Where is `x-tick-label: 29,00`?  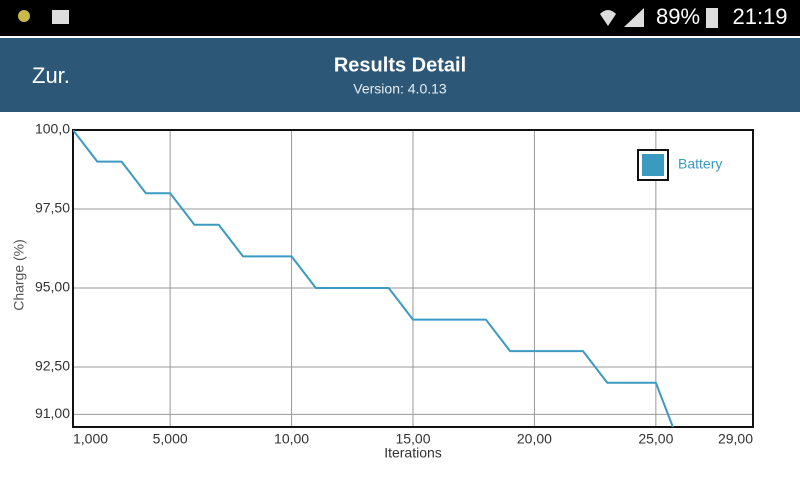 x-tick-label: 29,00 is located at coordinates (735, 439).